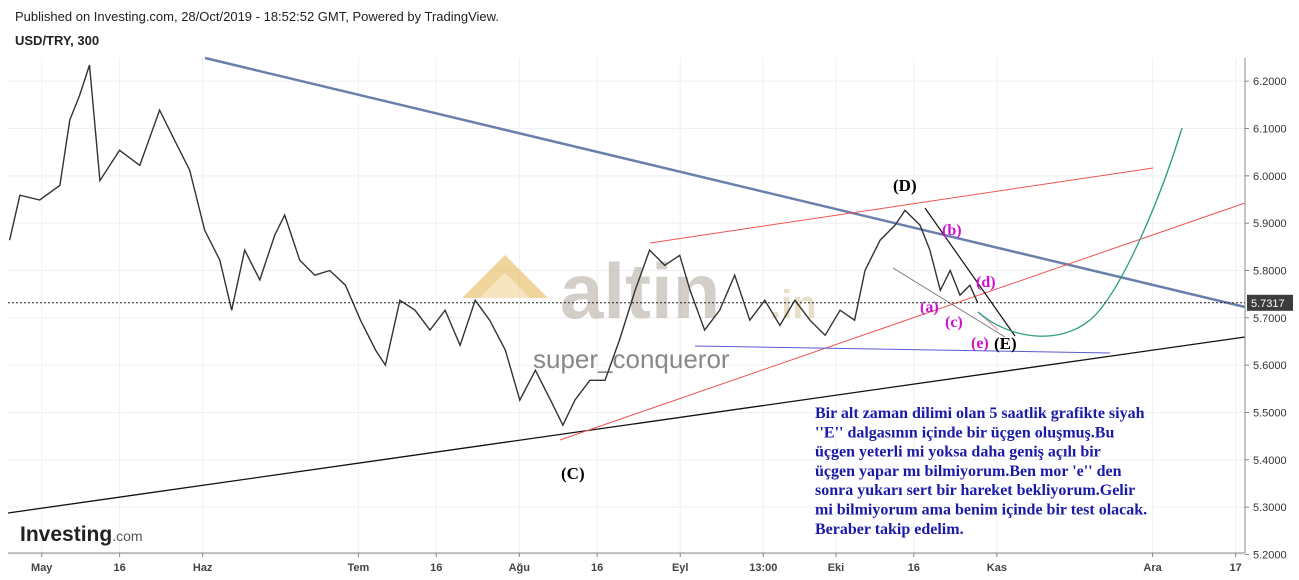 The height and width of the screenshot is (580, 1299). I want to click on x-tick-label: Eyl, so click(680, 568).